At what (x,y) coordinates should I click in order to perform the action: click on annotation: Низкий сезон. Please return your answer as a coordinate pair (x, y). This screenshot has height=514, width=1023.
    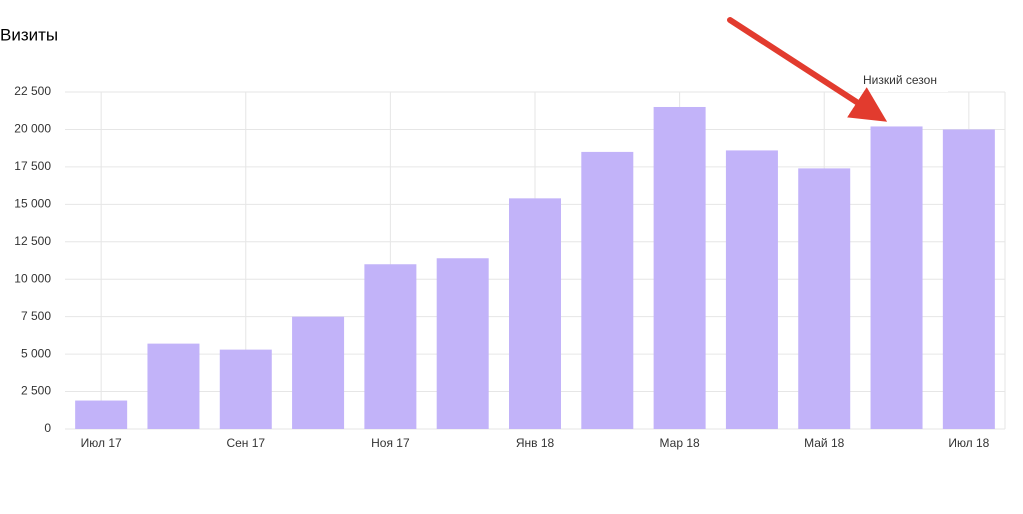
    Looking at the image, I should click on (900, 80).